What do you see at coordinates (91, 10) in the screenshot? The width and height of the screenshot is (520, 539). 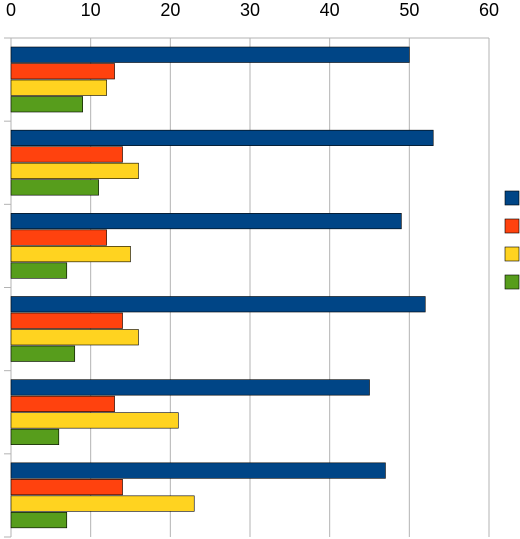 I see `x-tick-label: 10` at bounding box center [91, 10].